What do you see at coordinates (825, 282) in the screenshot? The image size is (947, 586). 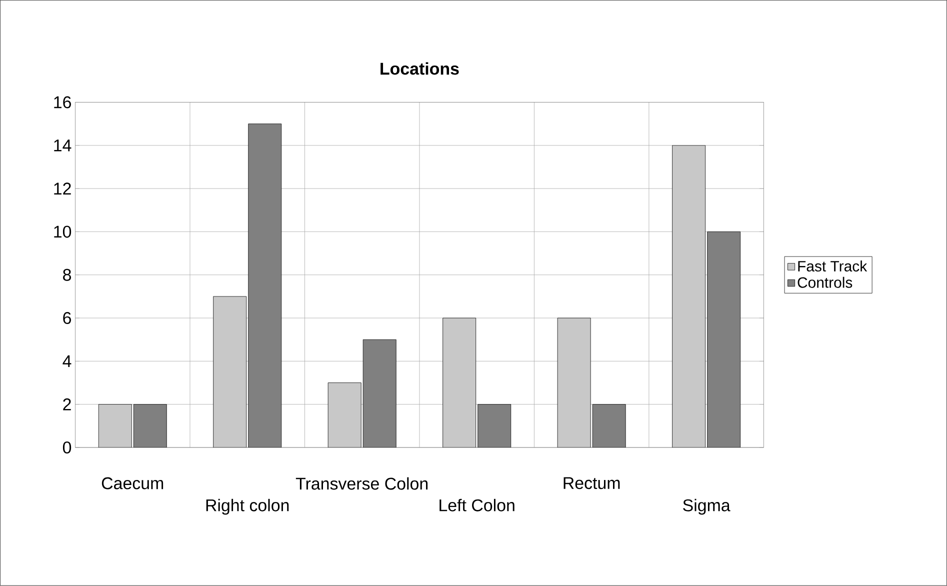 I see `legend-label: Controls` at bounding box center [825, 282].